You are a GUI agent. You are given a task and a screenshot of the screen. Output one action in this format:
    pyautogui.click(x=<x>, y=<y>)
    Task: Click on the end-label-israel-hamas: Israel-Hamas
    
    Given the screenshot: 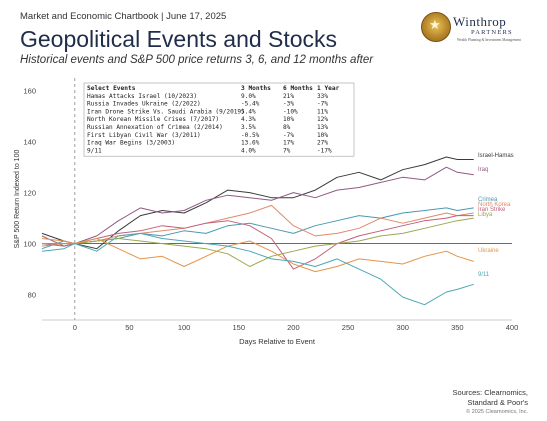 What is the action you would take?
    pyautogui.click(x=496, y=156)
    